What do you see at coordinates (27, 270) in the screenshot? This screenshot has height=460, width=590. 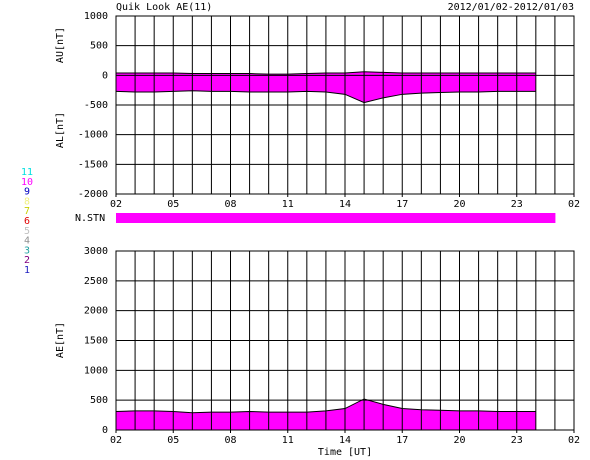 I see `legend-entry: 1` at bounding box center [27, 270].